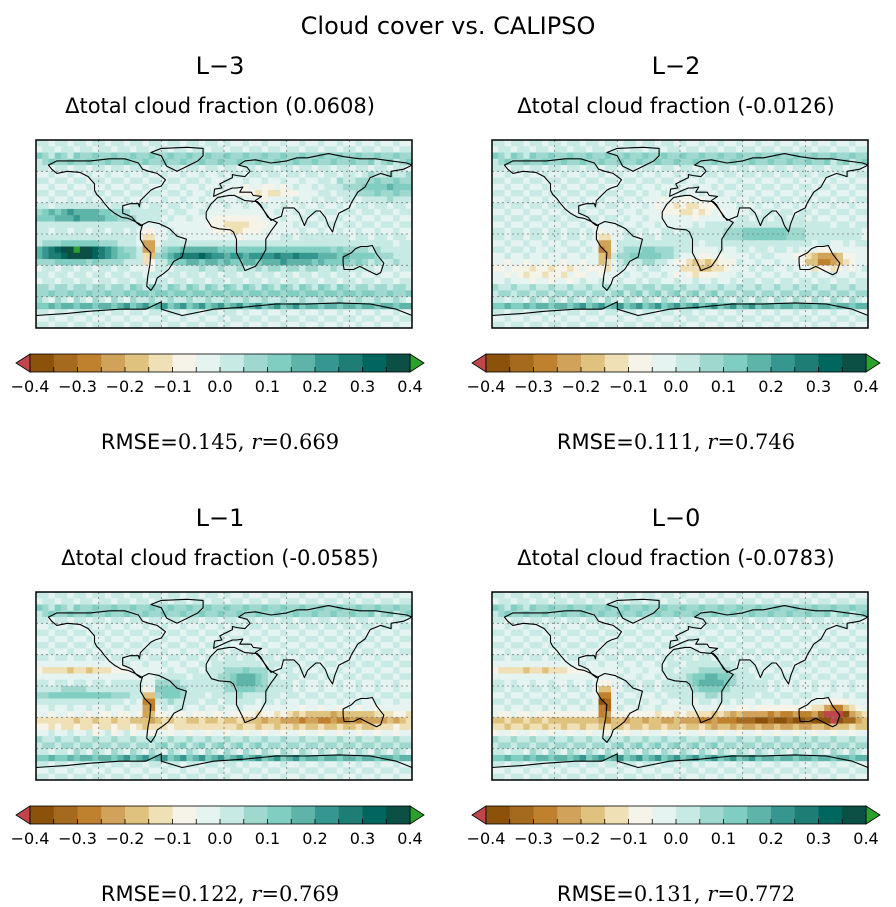 The width and height of the screenshot is (896, 907). Describe the element at coordinates (674, 374) in the screenshot. I see `colorbar: −0.4 −0.3 −0.2 −0.1 0.0 0.1 0.2 0.3 0.4` at that location.